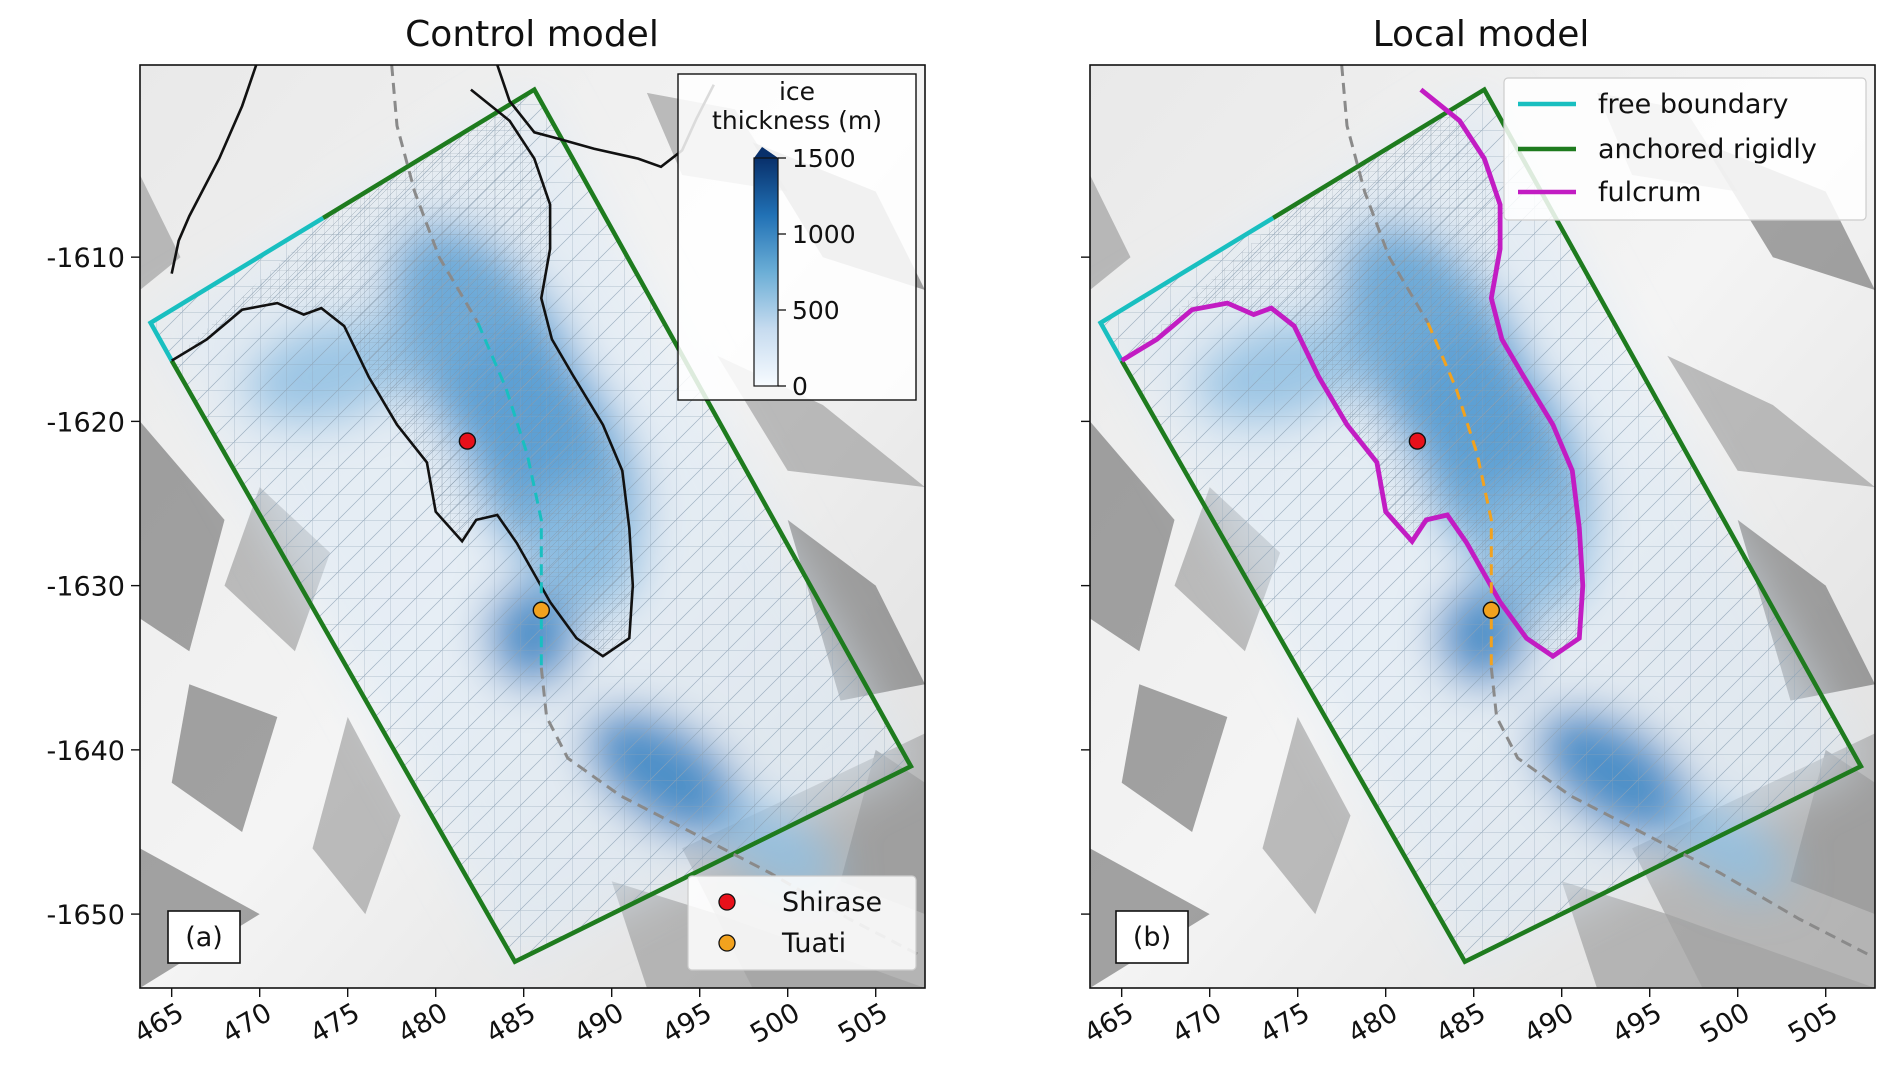 Image resolution: width=1892 pixels, height=1080 pixels. I want to click on legend-lines: free boundary anchored rigidly fulcrum, so click(1685, 149).